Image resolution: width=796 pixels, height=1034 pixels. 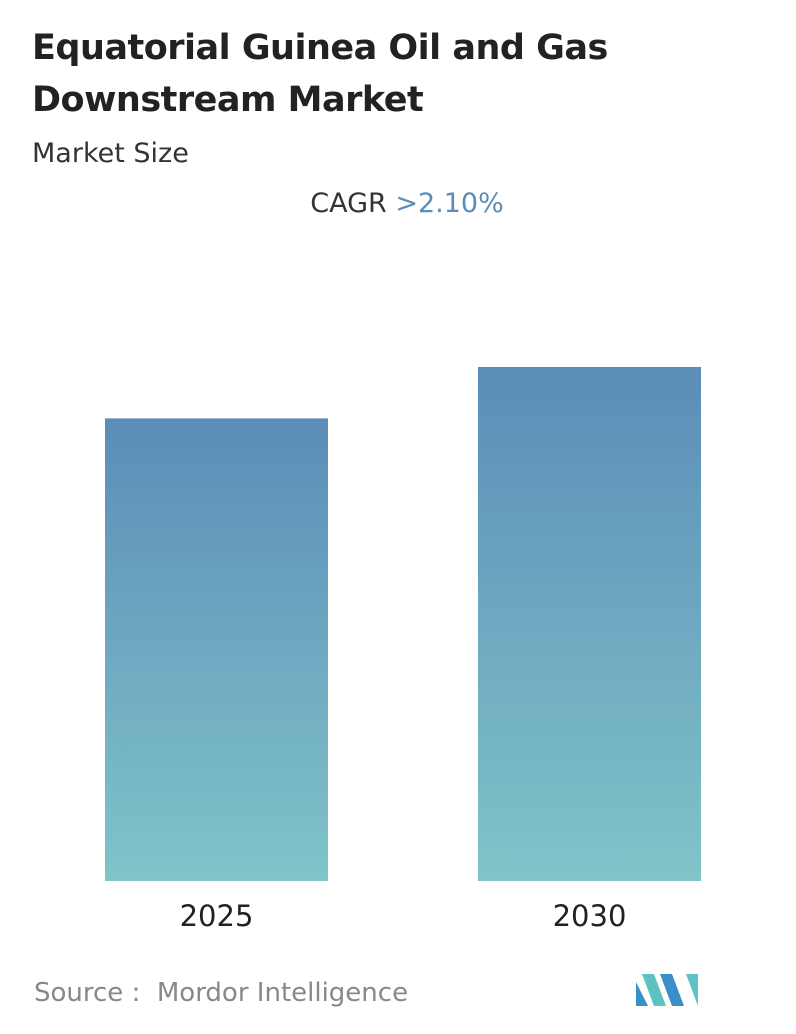 I want to click on source: Source : Mordor Intelligence, so click(x=221, y=993).